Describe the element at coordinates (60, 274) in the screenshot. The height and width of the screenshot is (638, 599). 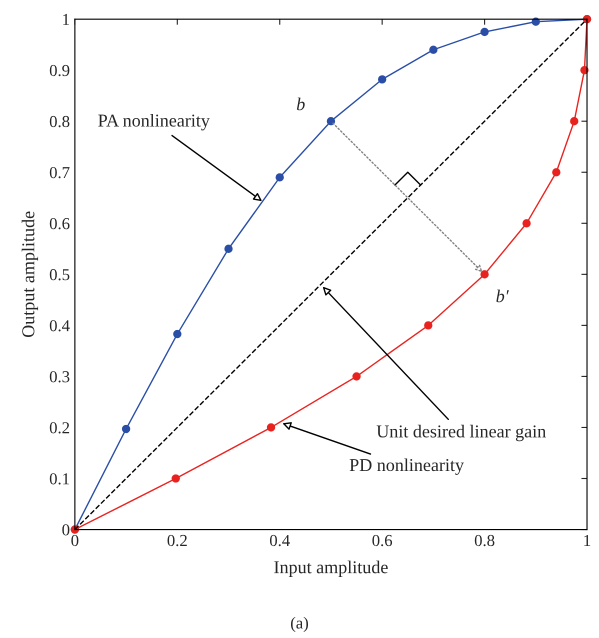
I see `y-tick-label: 0.5` at that location.